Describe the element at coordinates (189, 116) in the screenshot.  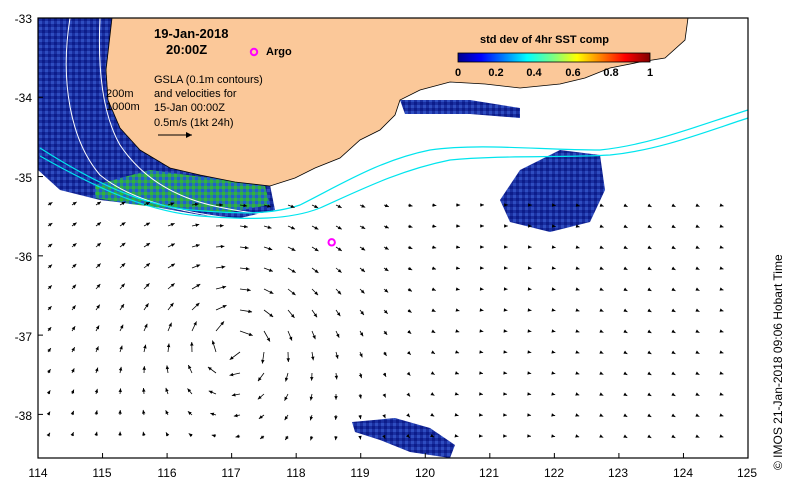
I see `contour-200m` at that location.